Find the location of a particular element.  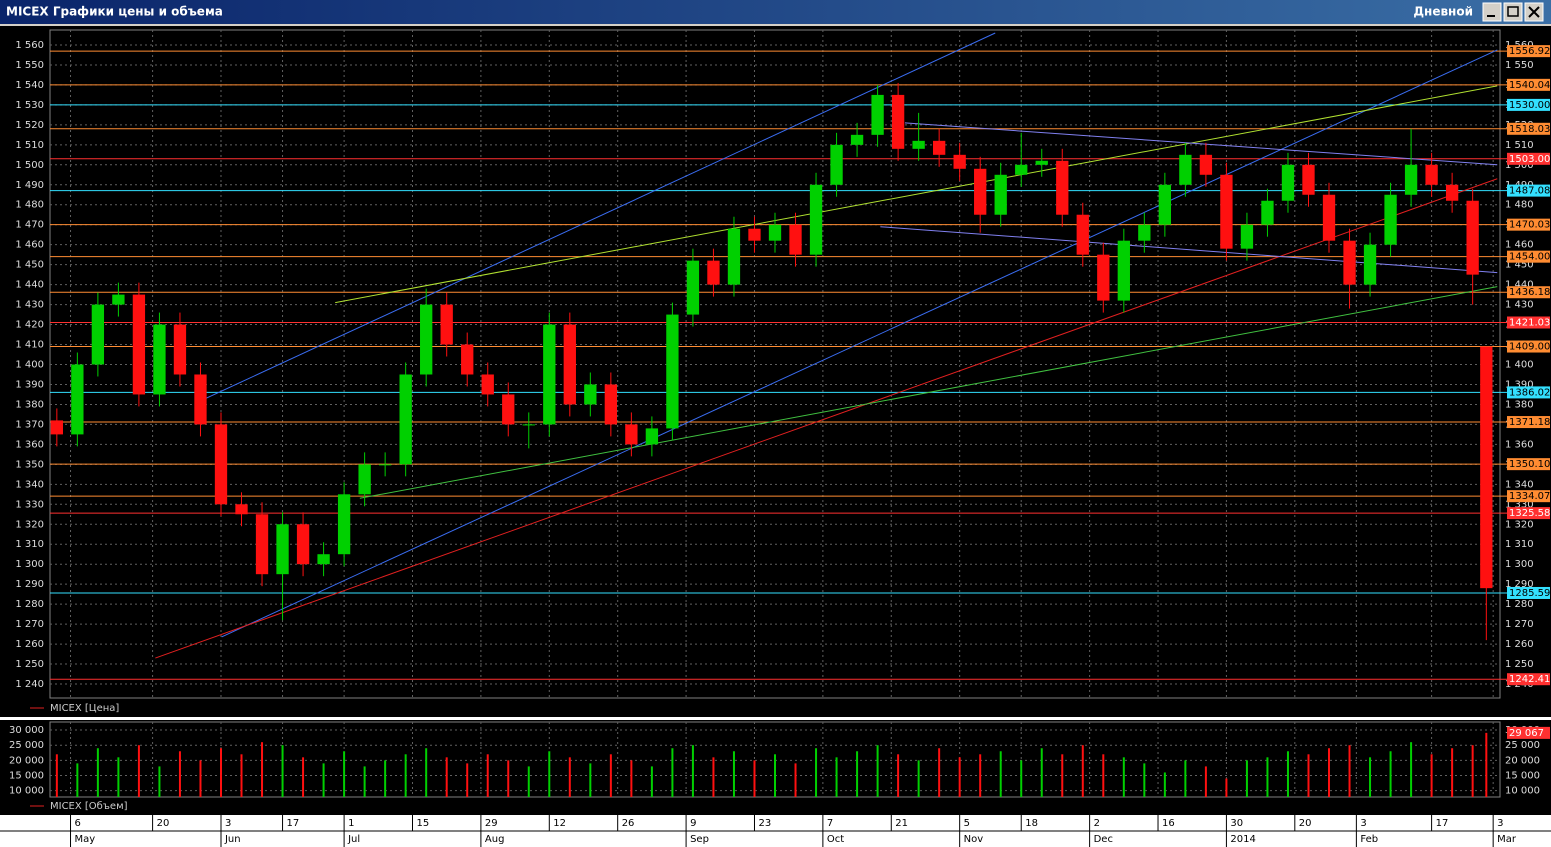

maximize-button is located at coordinates (1513, 12).